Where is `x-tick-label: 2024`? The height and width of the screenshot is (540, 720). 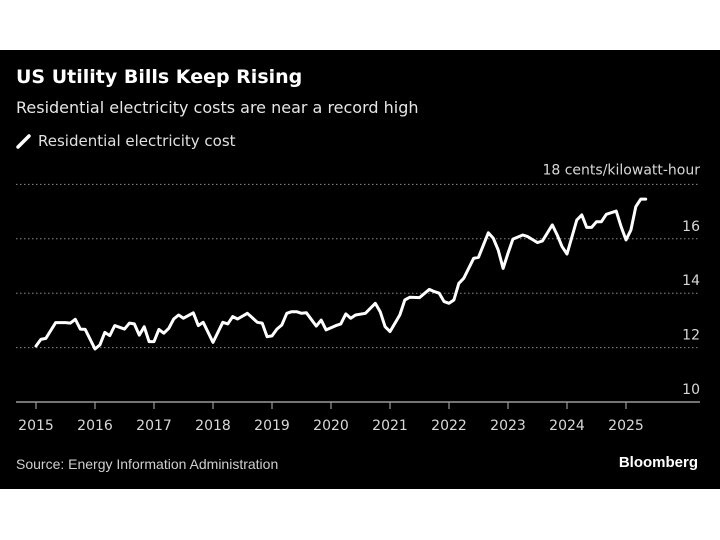 x-tick-label: 2024 is located at coordinates (567, 426).